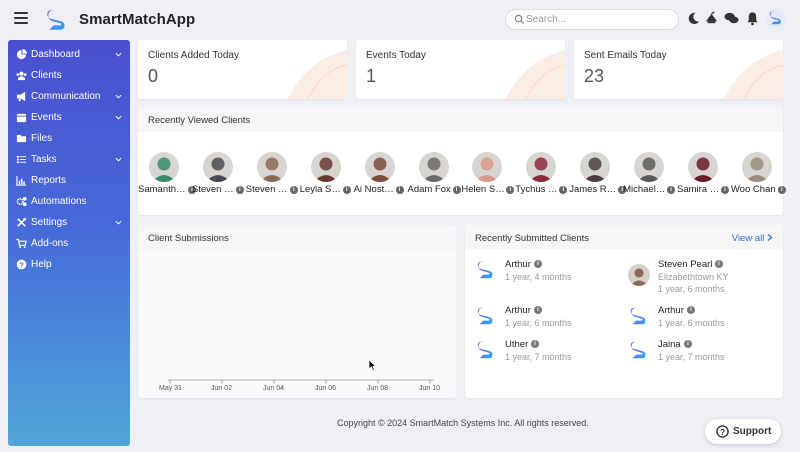 The image size is (800, 452). What do you see at coordinates (770, 237) in the screenshot?
I see `chevron-right-icon` at bounding box center [770, 237].